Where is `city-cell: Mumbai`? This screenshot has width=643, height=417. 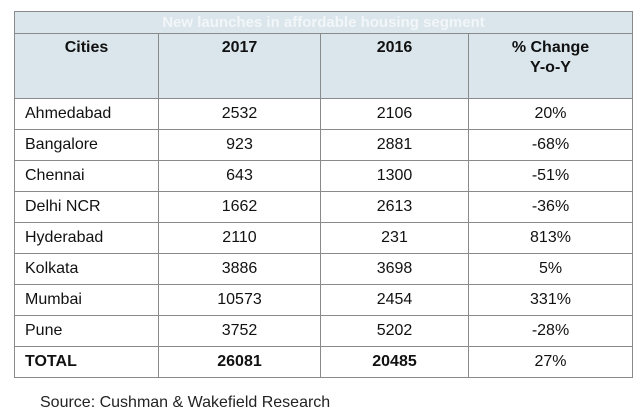
city-cell: Mumbai is located at coordinates (86, 300).